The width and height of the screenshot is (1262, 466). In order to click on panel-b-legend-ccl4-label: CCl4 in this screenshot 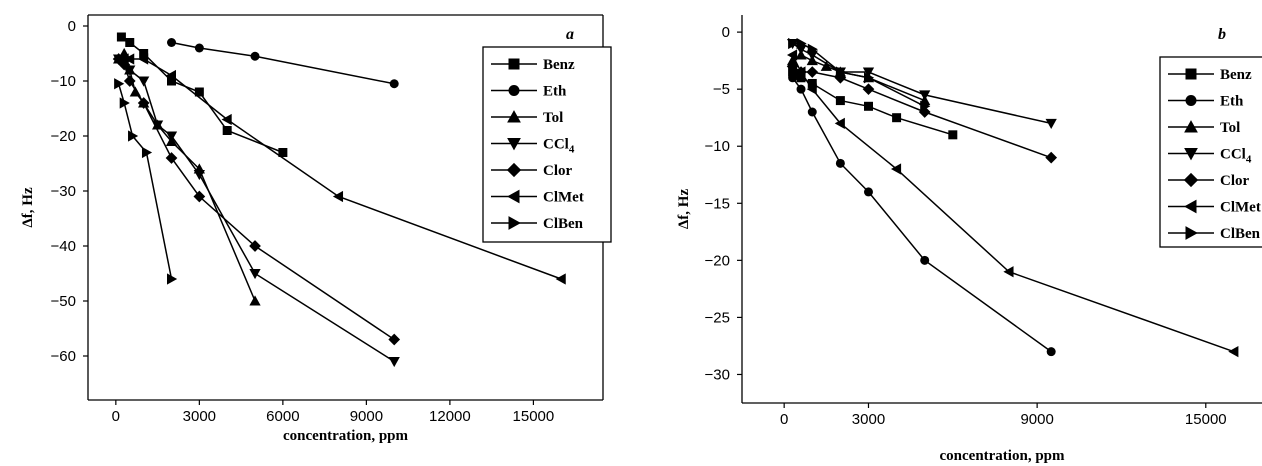, I will do `click(1236, 156)`.